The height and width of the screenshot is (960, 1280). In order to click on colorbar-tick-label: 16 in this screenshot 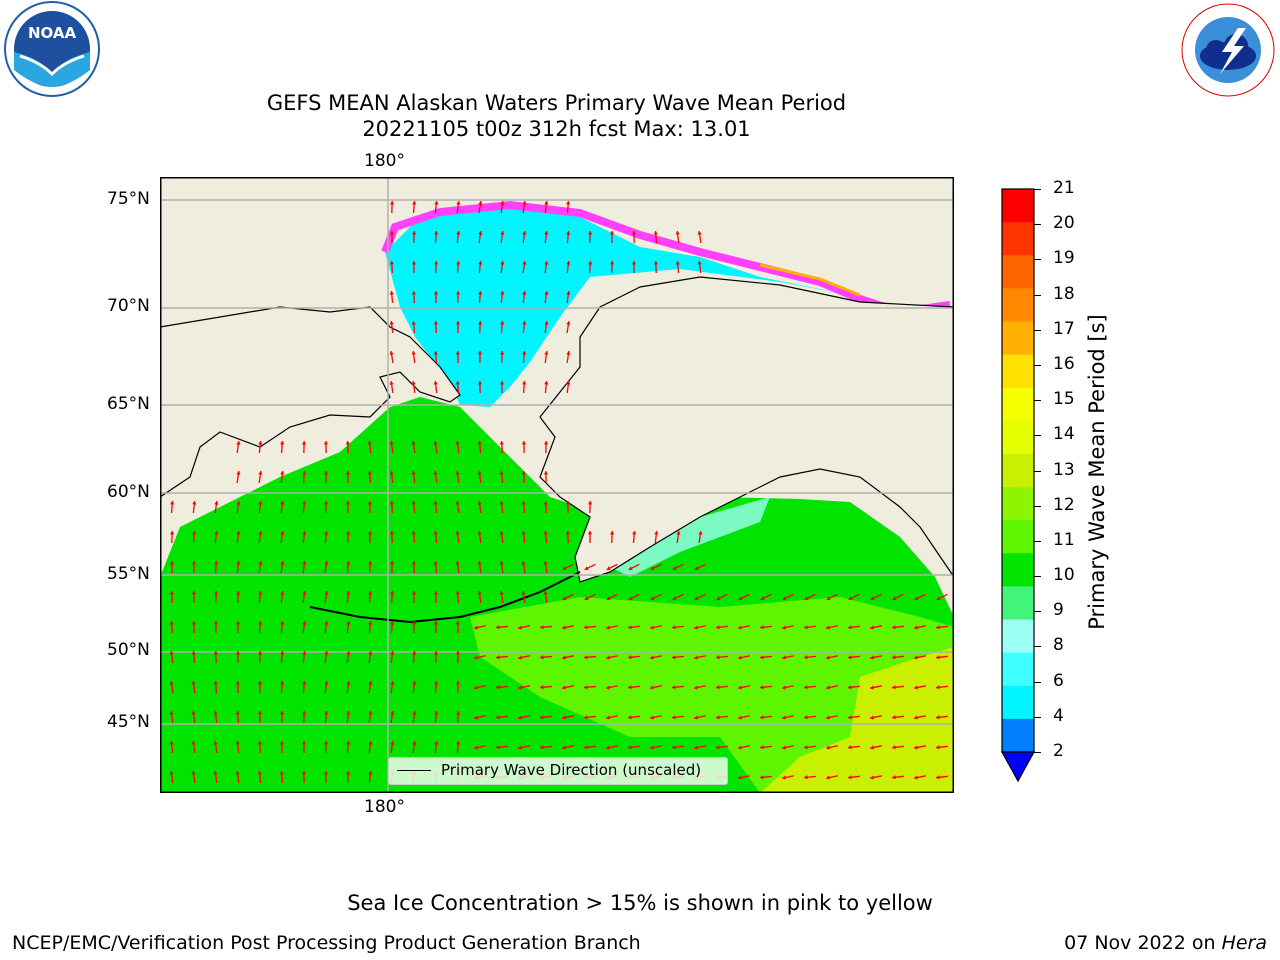, I will do `click(1064, 363)`.